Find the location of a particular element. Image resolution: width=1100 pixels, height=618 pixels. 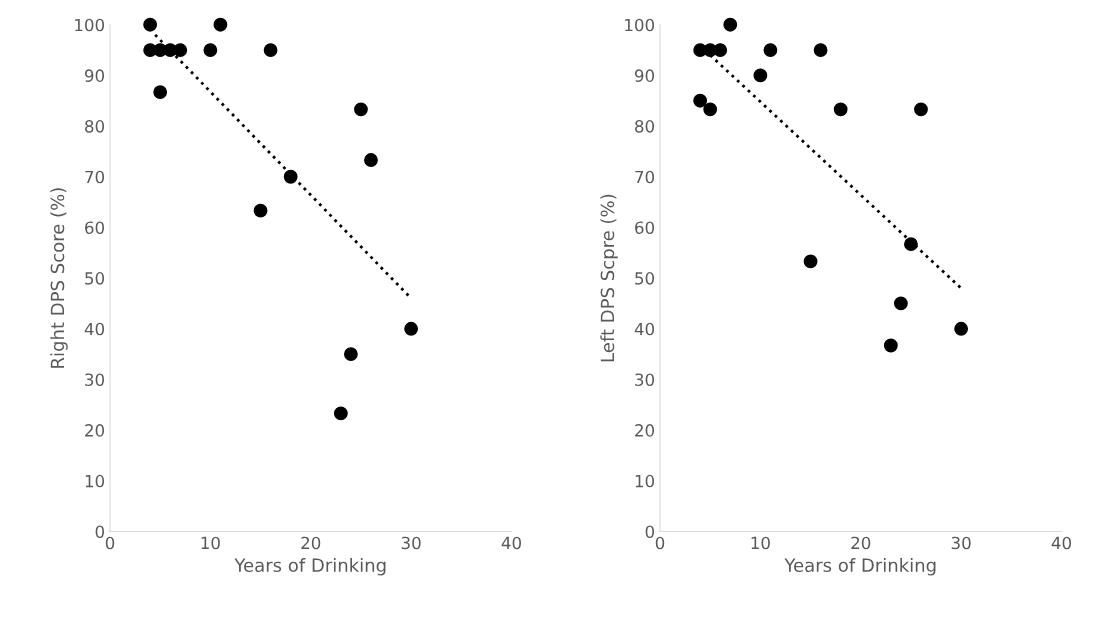

y-axis-title: Left DPS Scpre (%) is located at coordinates (609, 278).